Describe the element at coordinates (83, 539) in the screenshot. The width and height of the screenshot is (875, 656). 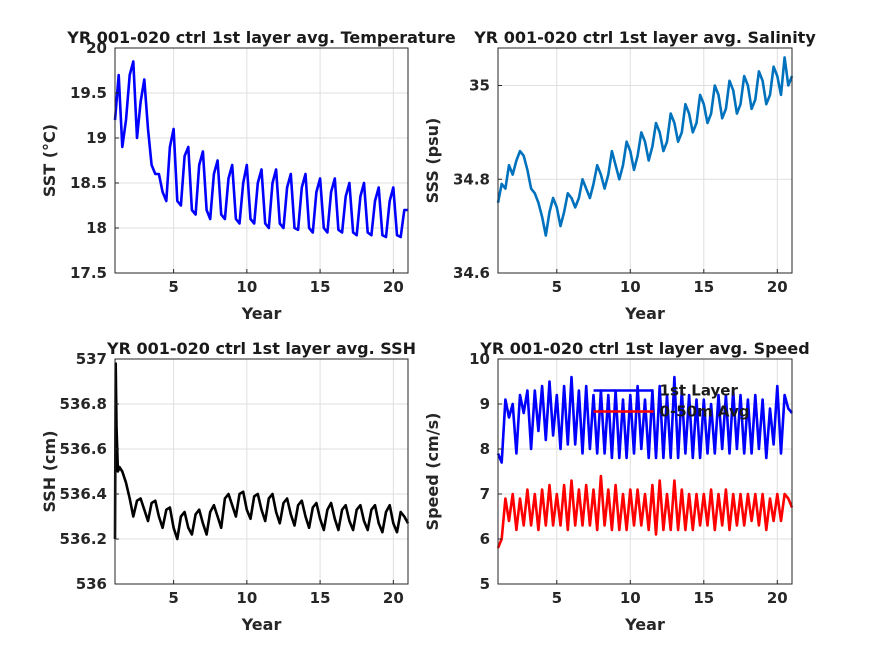
I see `y-tick-label: 536.2` at that location.